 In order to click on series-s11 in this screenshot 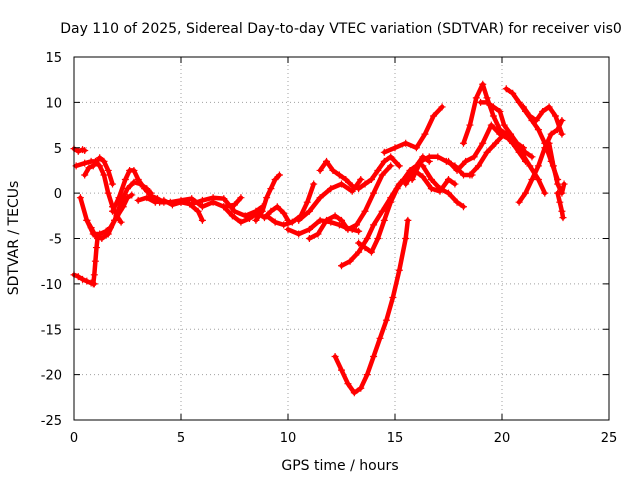, I will do `click(221, 207)`.